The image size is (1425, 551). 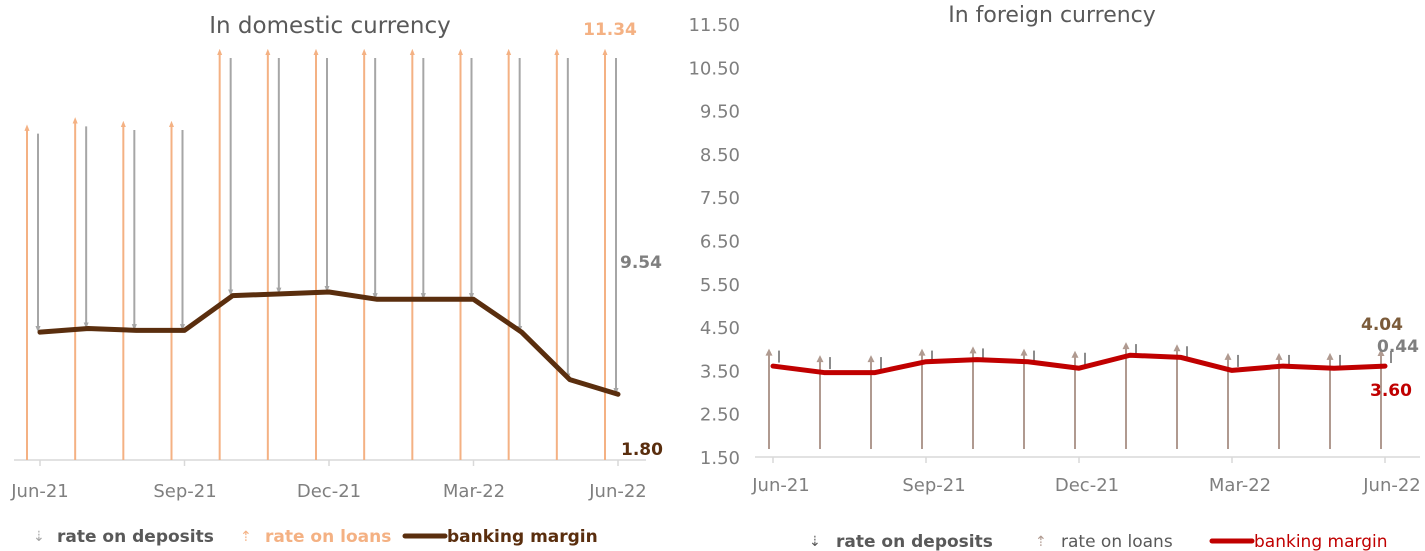 What do you see at coordinates (720, 285) in the screenshot?
I see `y-tick-label: 5.50` at bounding box center [720, 285].